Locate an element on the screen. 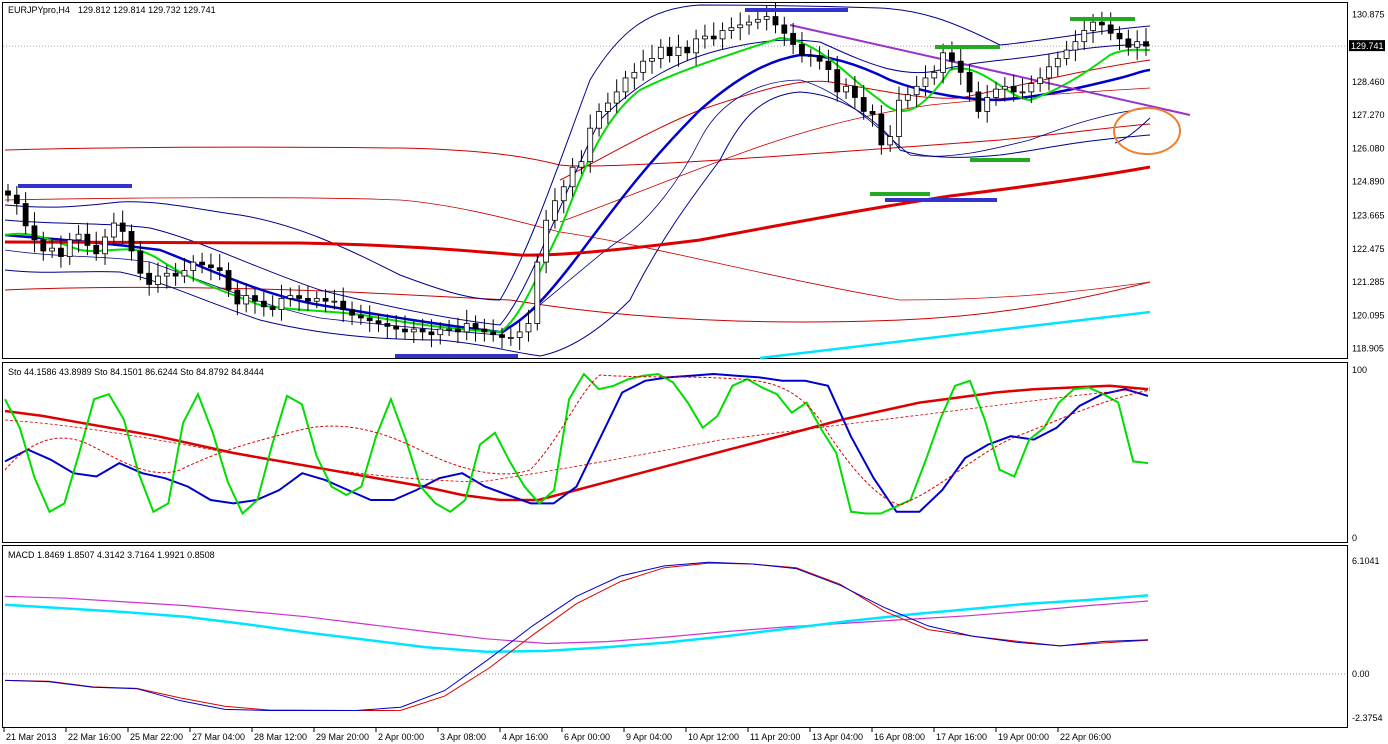 This screenshot has height=744, width=1388. time-tick-label: 4 Apr 16:00 is located at coordinates (525, 737).